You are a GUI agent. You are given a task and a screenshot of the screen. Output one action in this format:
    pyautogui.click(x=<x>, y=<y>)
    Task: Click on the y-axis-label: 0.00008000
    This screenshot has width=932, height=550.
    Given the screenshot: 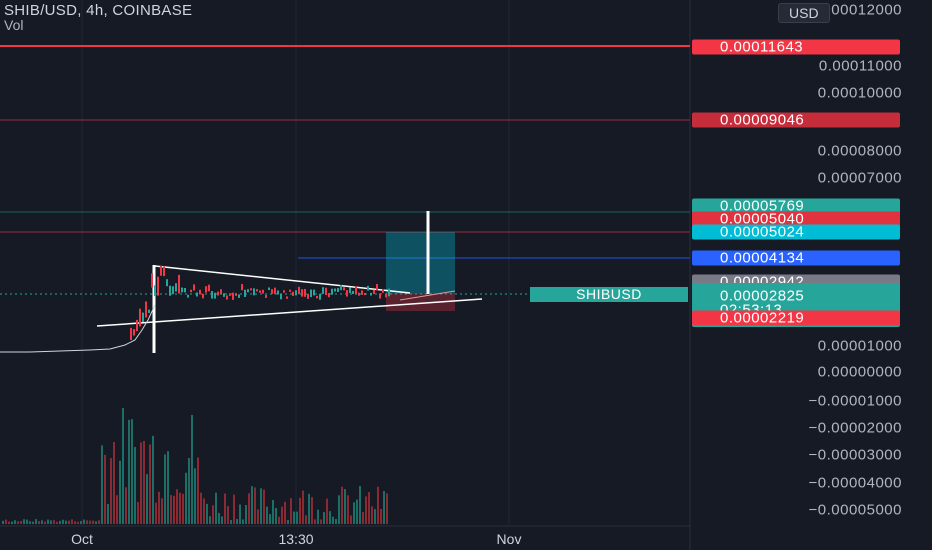 What is the action you would take?
    pyautogui.click(x=859, y=151)
    